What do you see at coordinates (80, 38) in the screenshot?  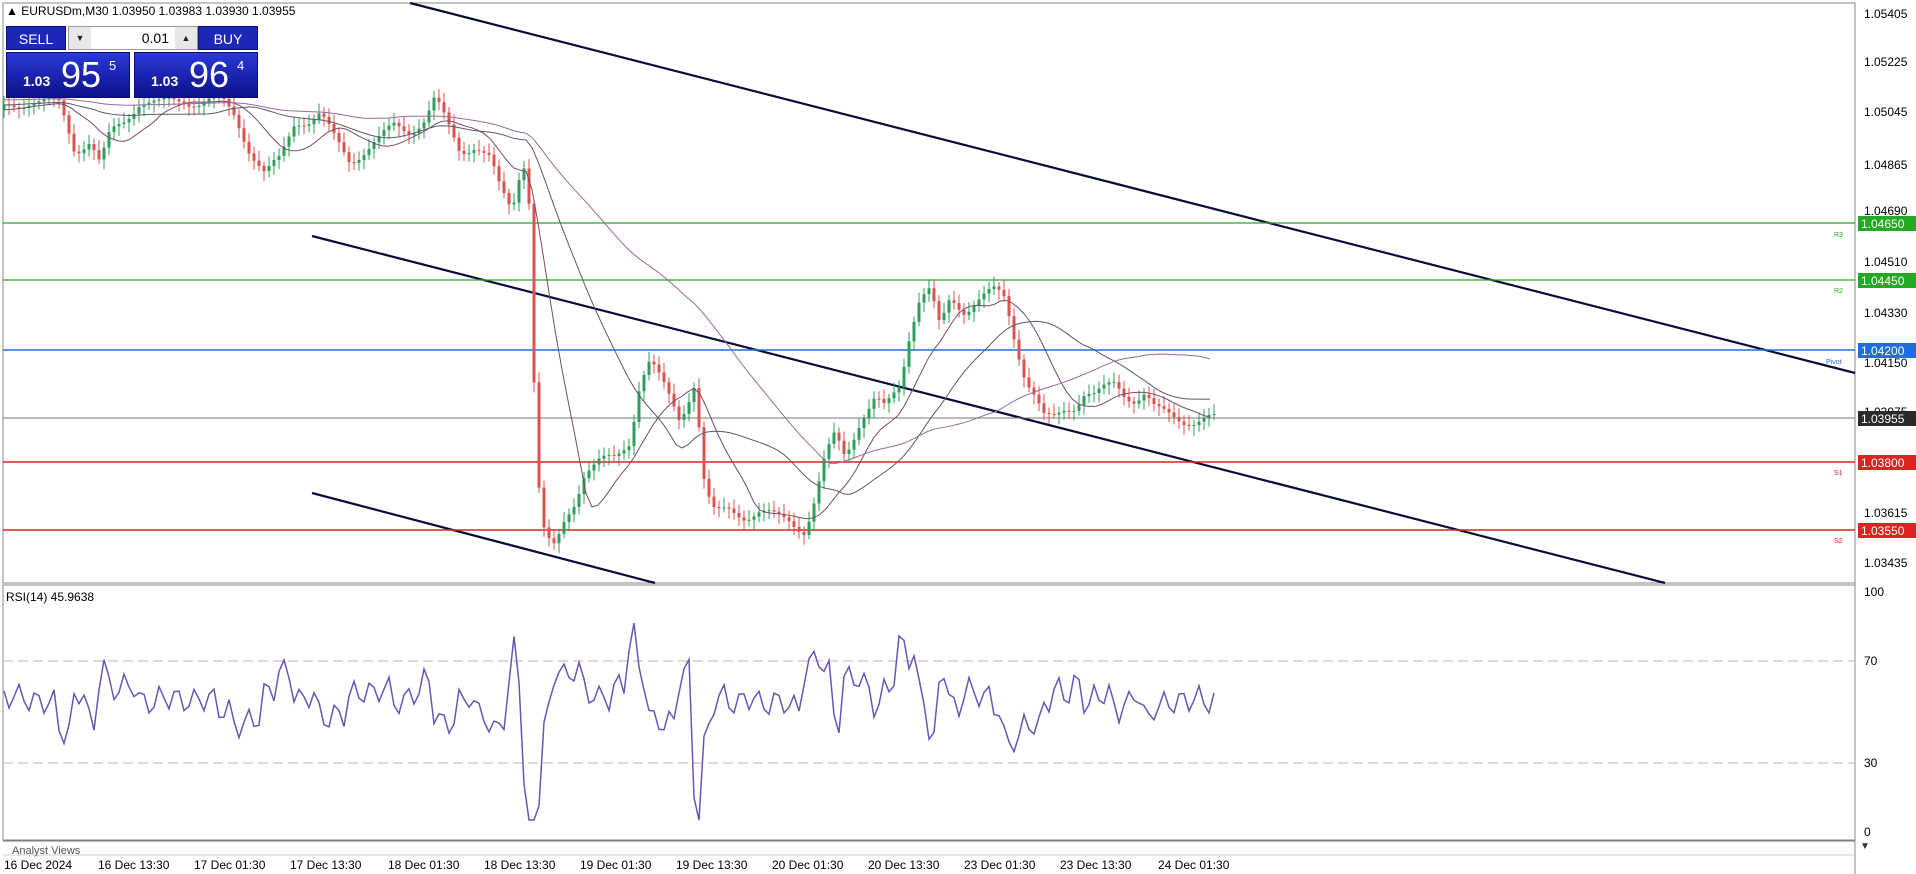 I see `lot-decrease-icon: ▼` at bounding box center [80, 38].